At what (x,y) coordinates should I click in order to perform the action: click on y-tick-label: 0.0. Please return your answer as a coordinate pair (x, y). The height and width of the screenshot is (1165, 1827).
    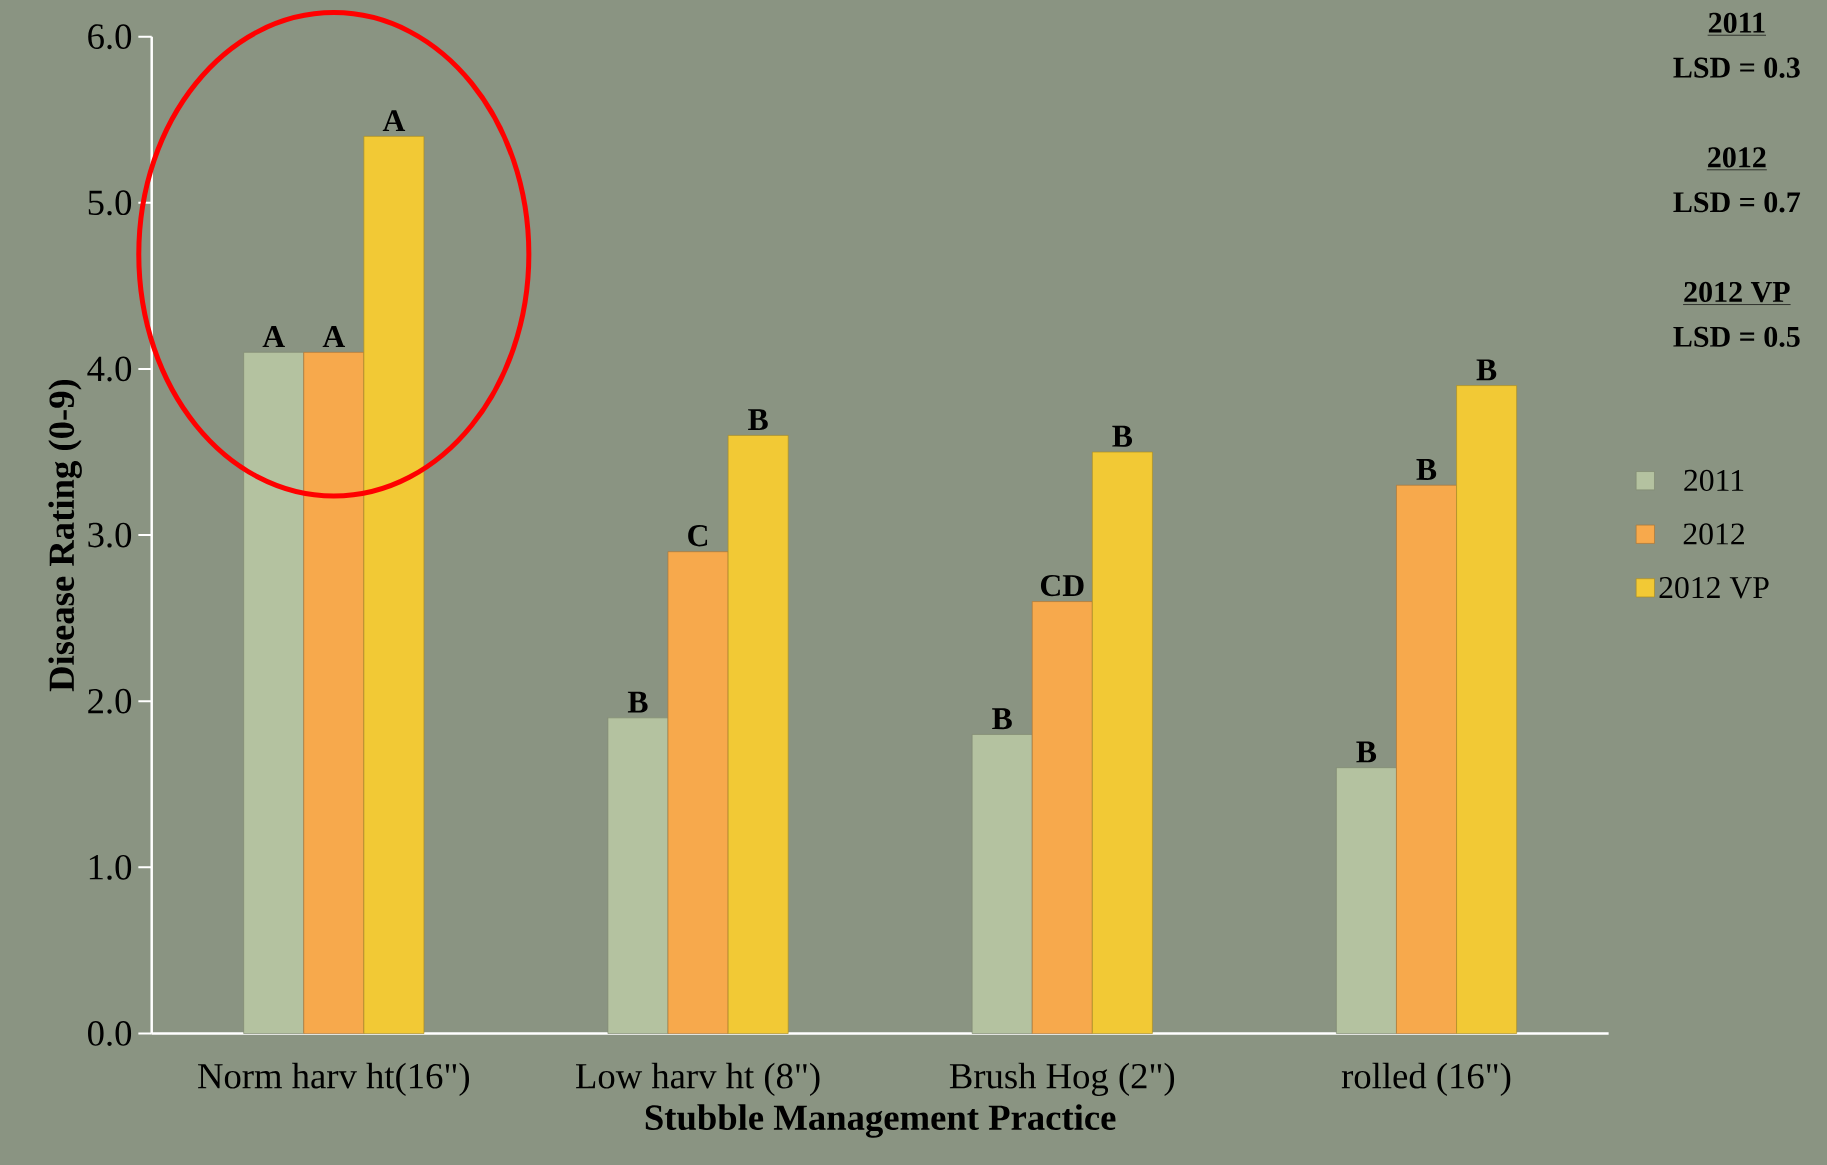
    Looking at the image, I should click on (110, 1033).